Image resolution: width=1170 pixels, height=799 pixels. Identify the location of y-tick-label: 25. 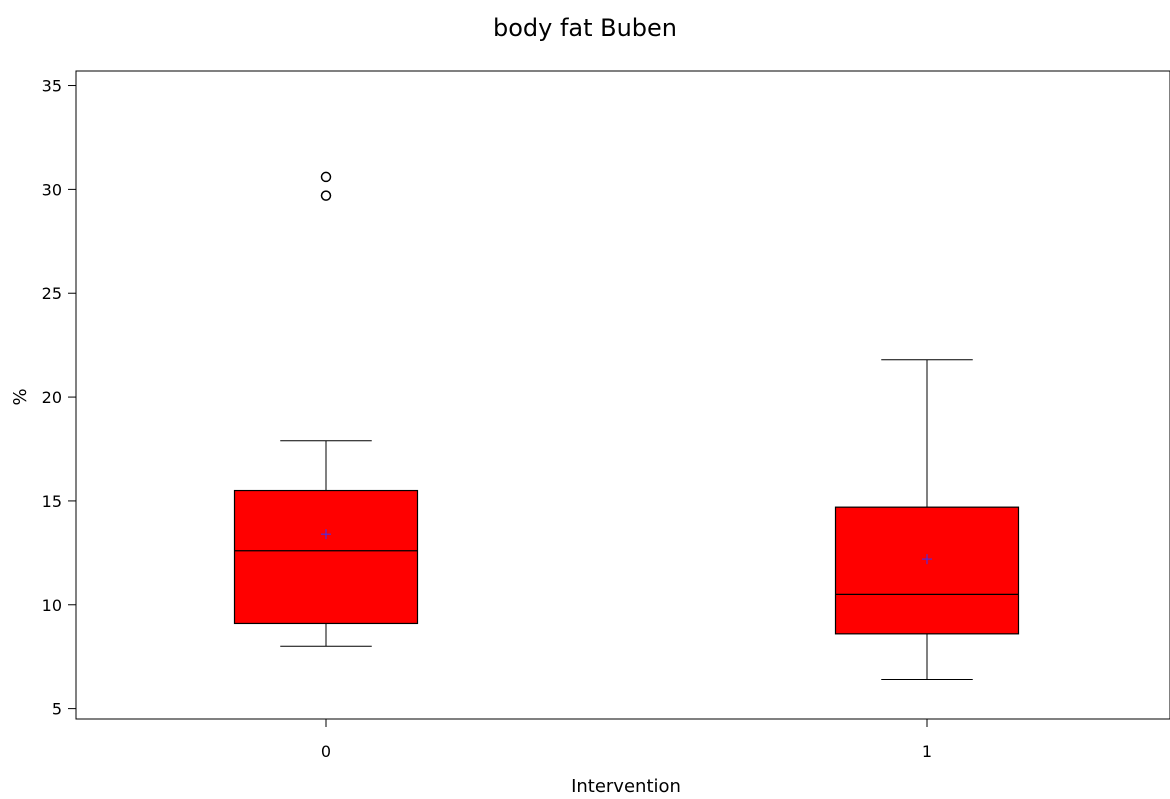
(52, 293).